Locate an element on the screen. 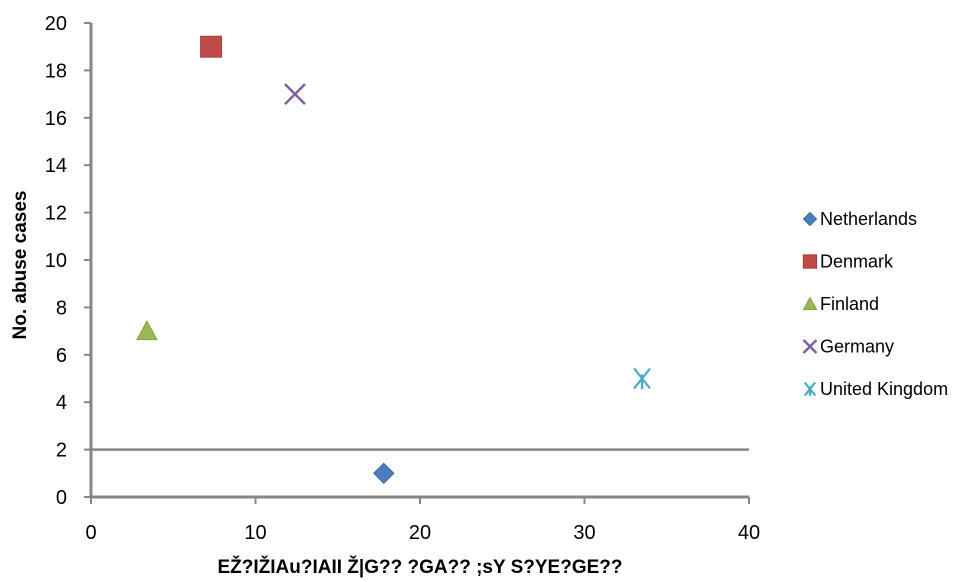 This screenshot has height=582, width=973. y-tick-label: 14 is located at coordinates (56, 166).